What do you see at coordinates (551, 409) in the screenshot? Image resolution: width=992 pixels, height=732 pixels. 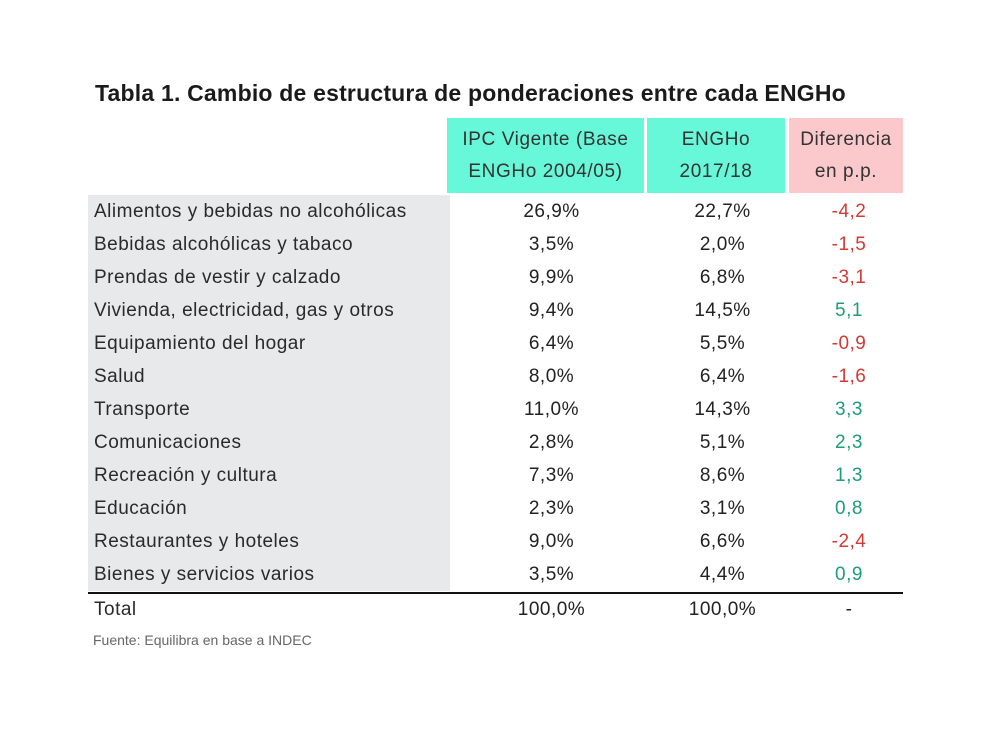 I see `ipc-value: 11,0%` at bounding box center [551, 409].